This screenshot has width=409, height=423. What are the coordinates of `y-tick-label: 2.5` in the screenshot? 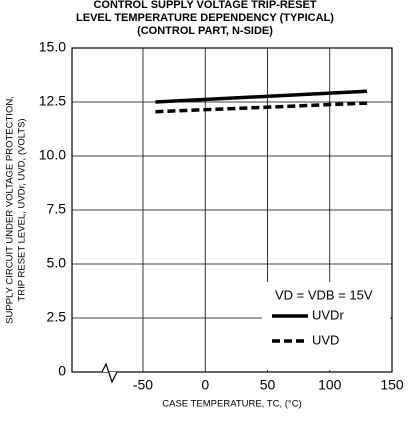 It's located at (57, 317).